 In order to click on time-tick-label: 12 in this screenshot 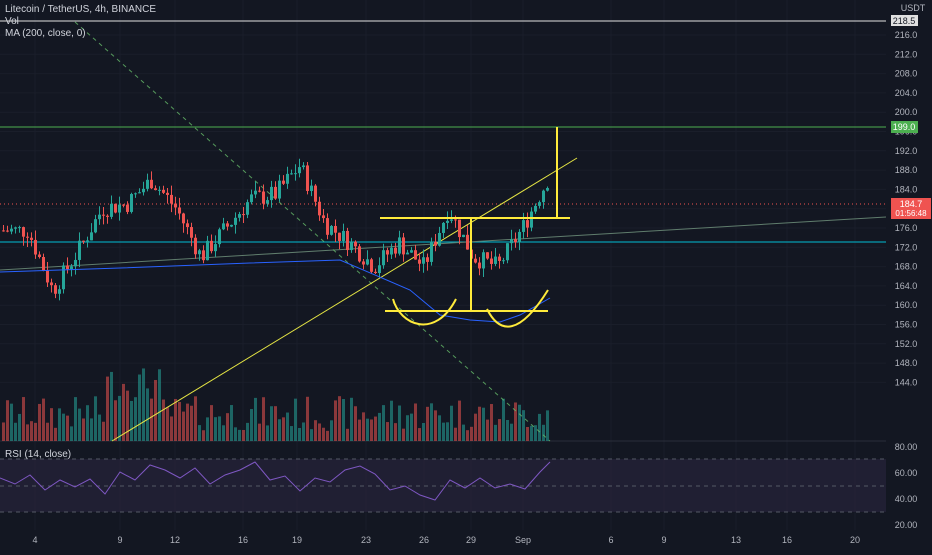, I will do `click(175, 540)`.